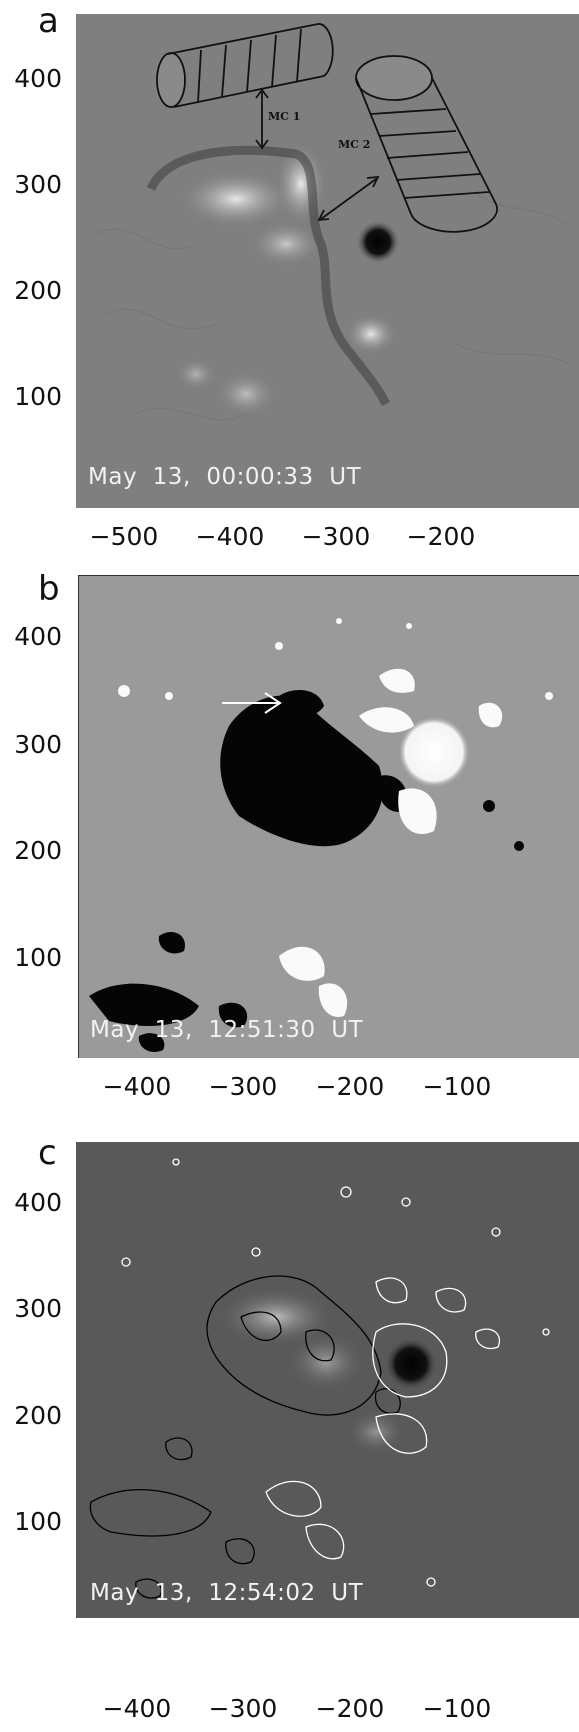 The image size is (579, 1732). What do you see at coordinates (227, 1030) in the screenshot?
I see `timestamp-label: May 13, 12:51:30 UT` at bounding box center [227, 1030].